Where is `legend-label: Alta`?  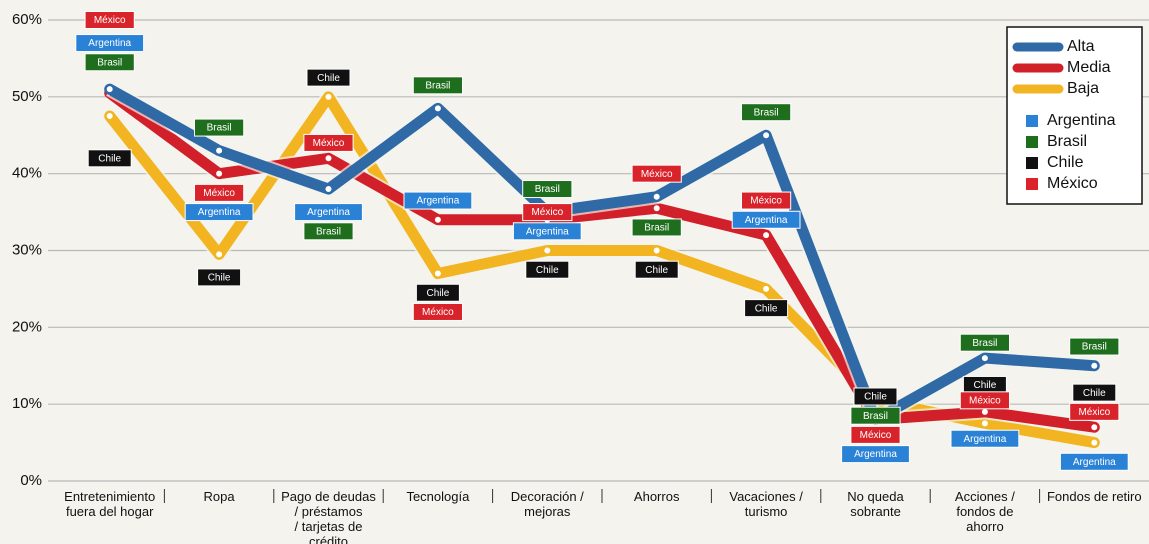 legend-label: Alta is located at coordinates (1081, 46).